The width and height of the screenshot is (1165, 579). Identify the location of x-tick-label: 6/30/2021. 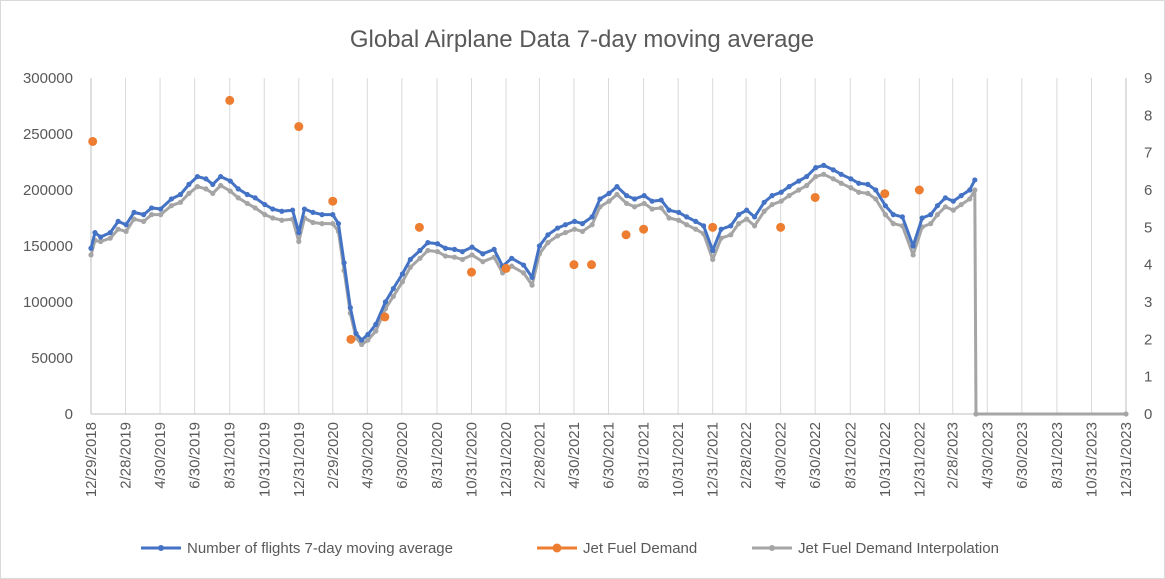
(609, 455).